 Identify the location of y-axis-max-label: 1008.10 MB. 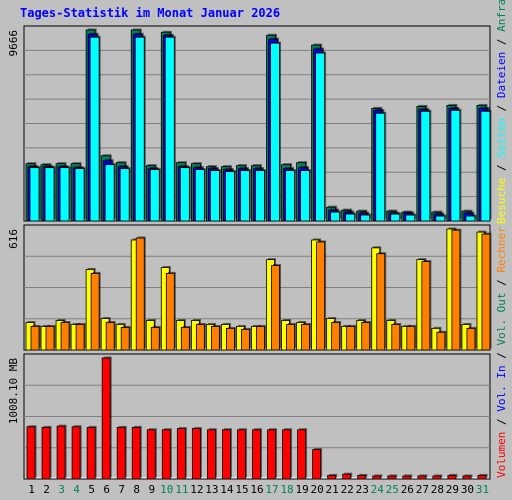
(13, 391).